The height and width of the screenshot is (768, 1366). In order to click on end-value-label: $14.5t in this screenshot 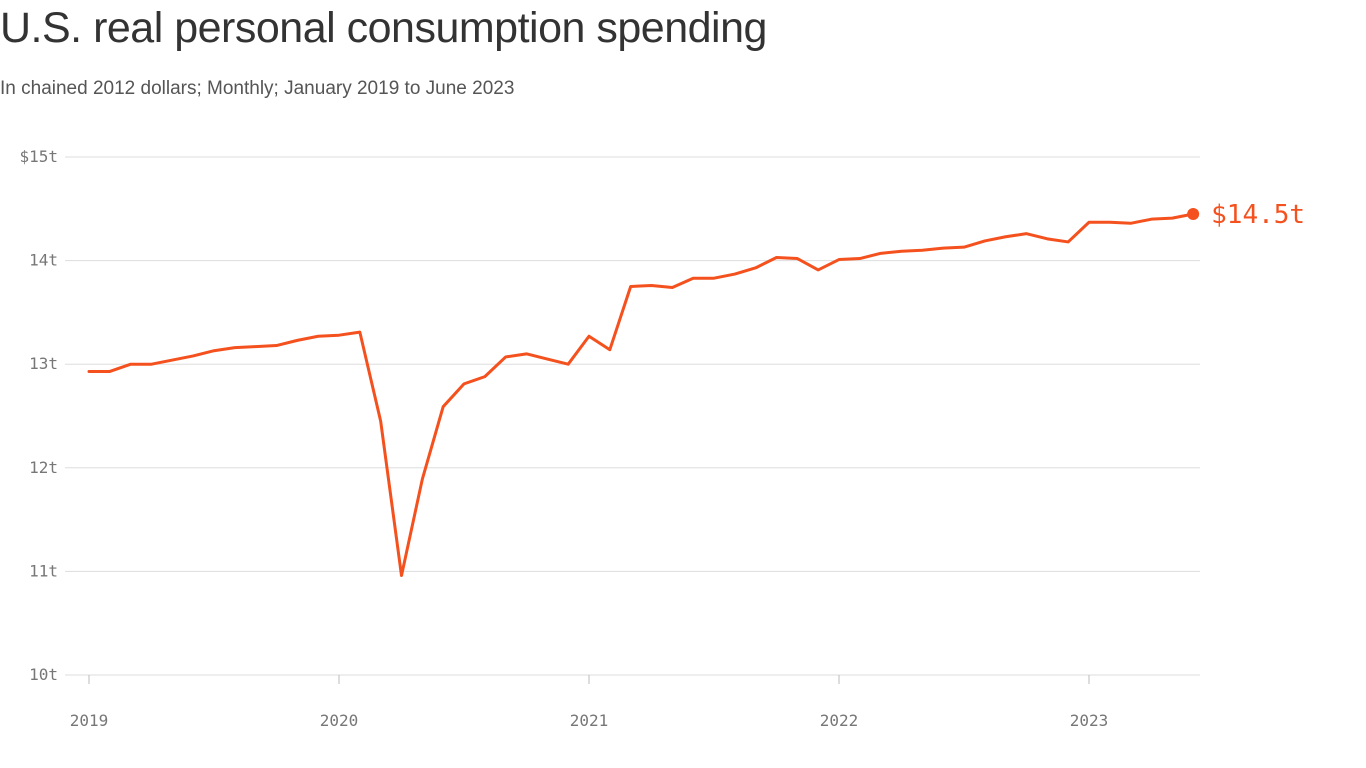, I will do `click(1258, 215)`.